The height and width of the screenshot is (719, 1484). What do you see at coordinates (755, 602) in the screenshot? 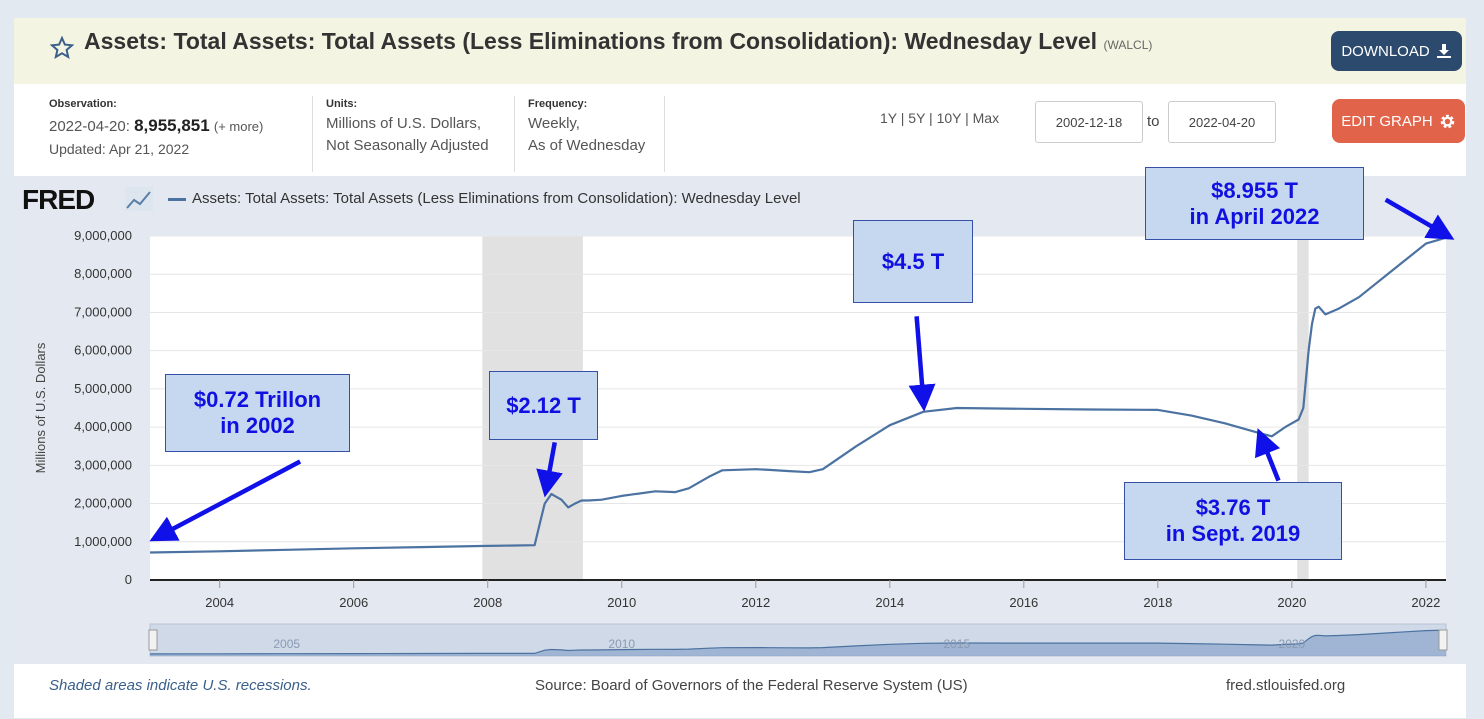
I see `x-tick-label: 2012` at bounding box center [755, 602].